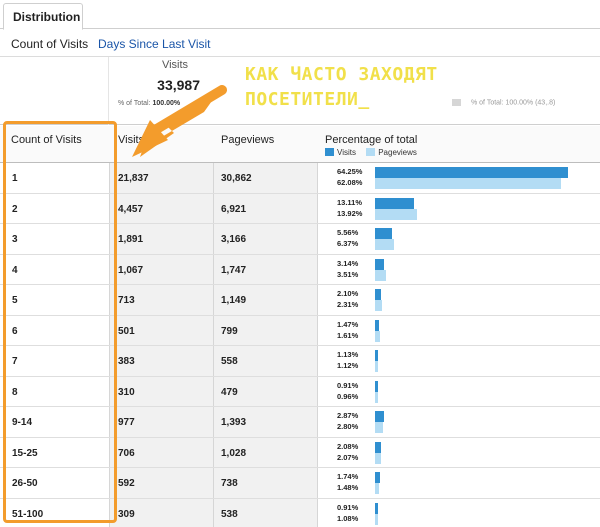  Describe the element at coordinates (348, 232) in the screenshot. I see `cell-pct-visits: 5.56%` at that location.